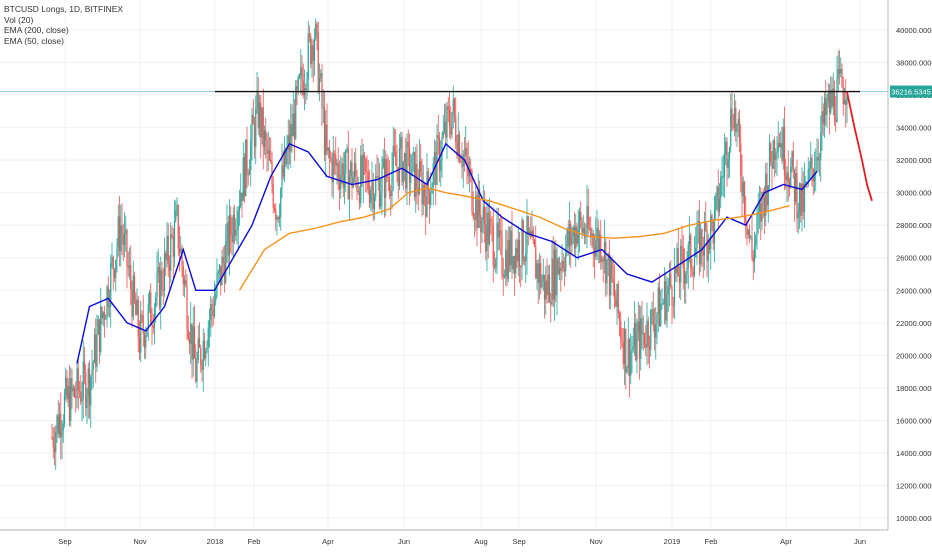  What do you see at coordinates (254, 541) in the screenshot?
I see `x-tick-label: Feb` at bounding box center [254, 541].